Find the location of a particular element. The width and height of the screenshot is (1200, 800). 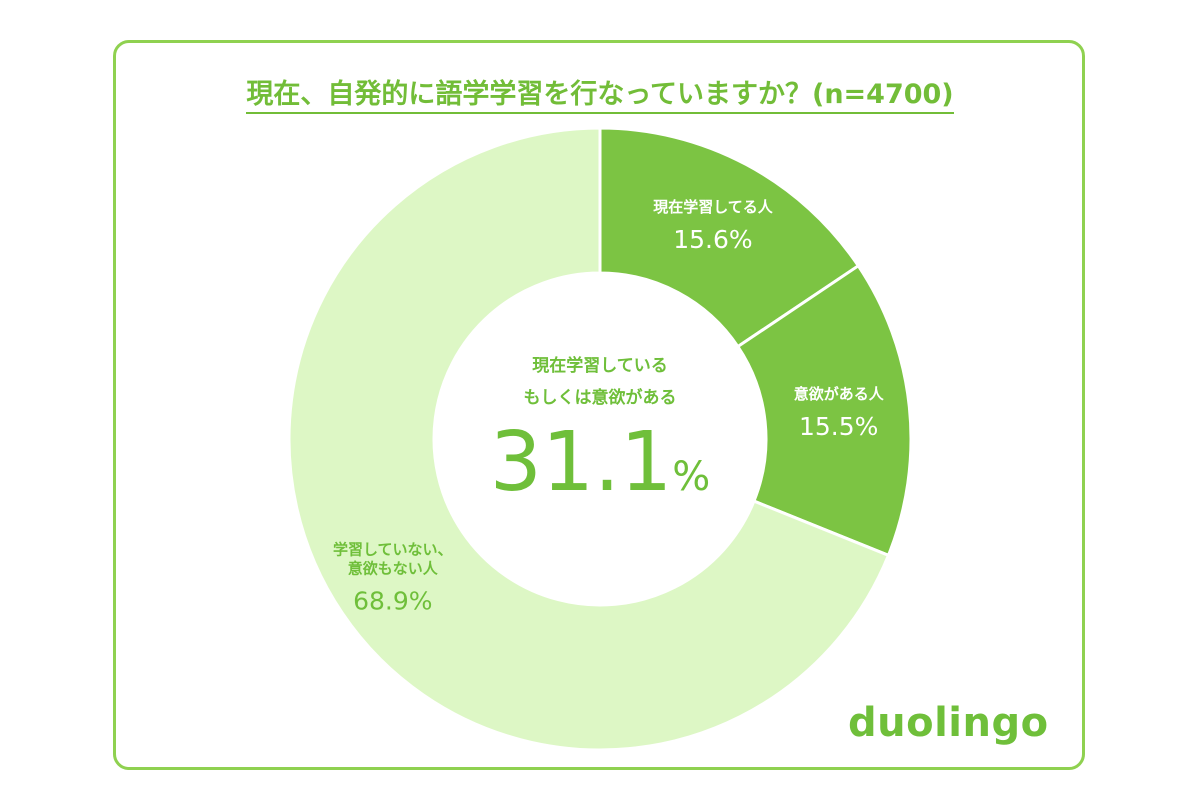

value-label: 15.6% is located at coordinates (713, 239).